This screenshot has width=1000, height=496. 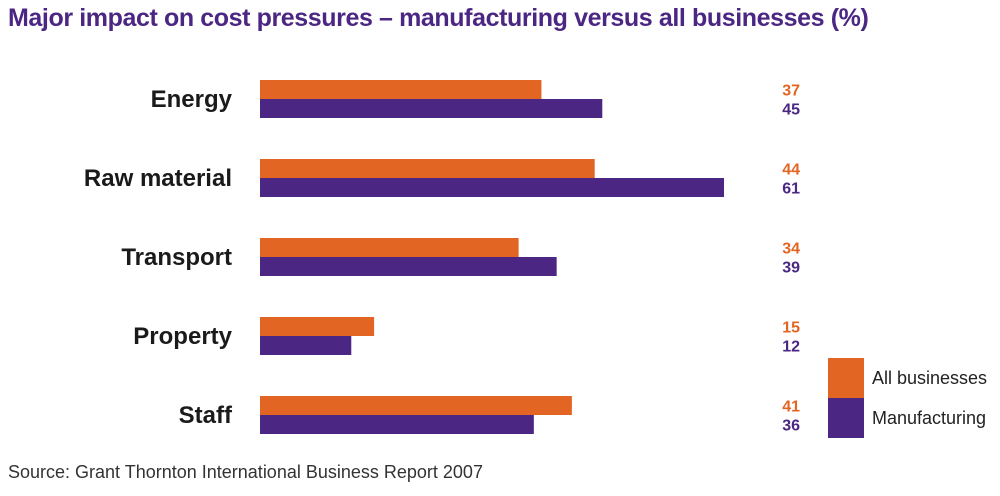 What do you see at coordinates (397, 424) in the screenshot?
I see `bar-staff-manufacturing` at bounding box center [397, 424].